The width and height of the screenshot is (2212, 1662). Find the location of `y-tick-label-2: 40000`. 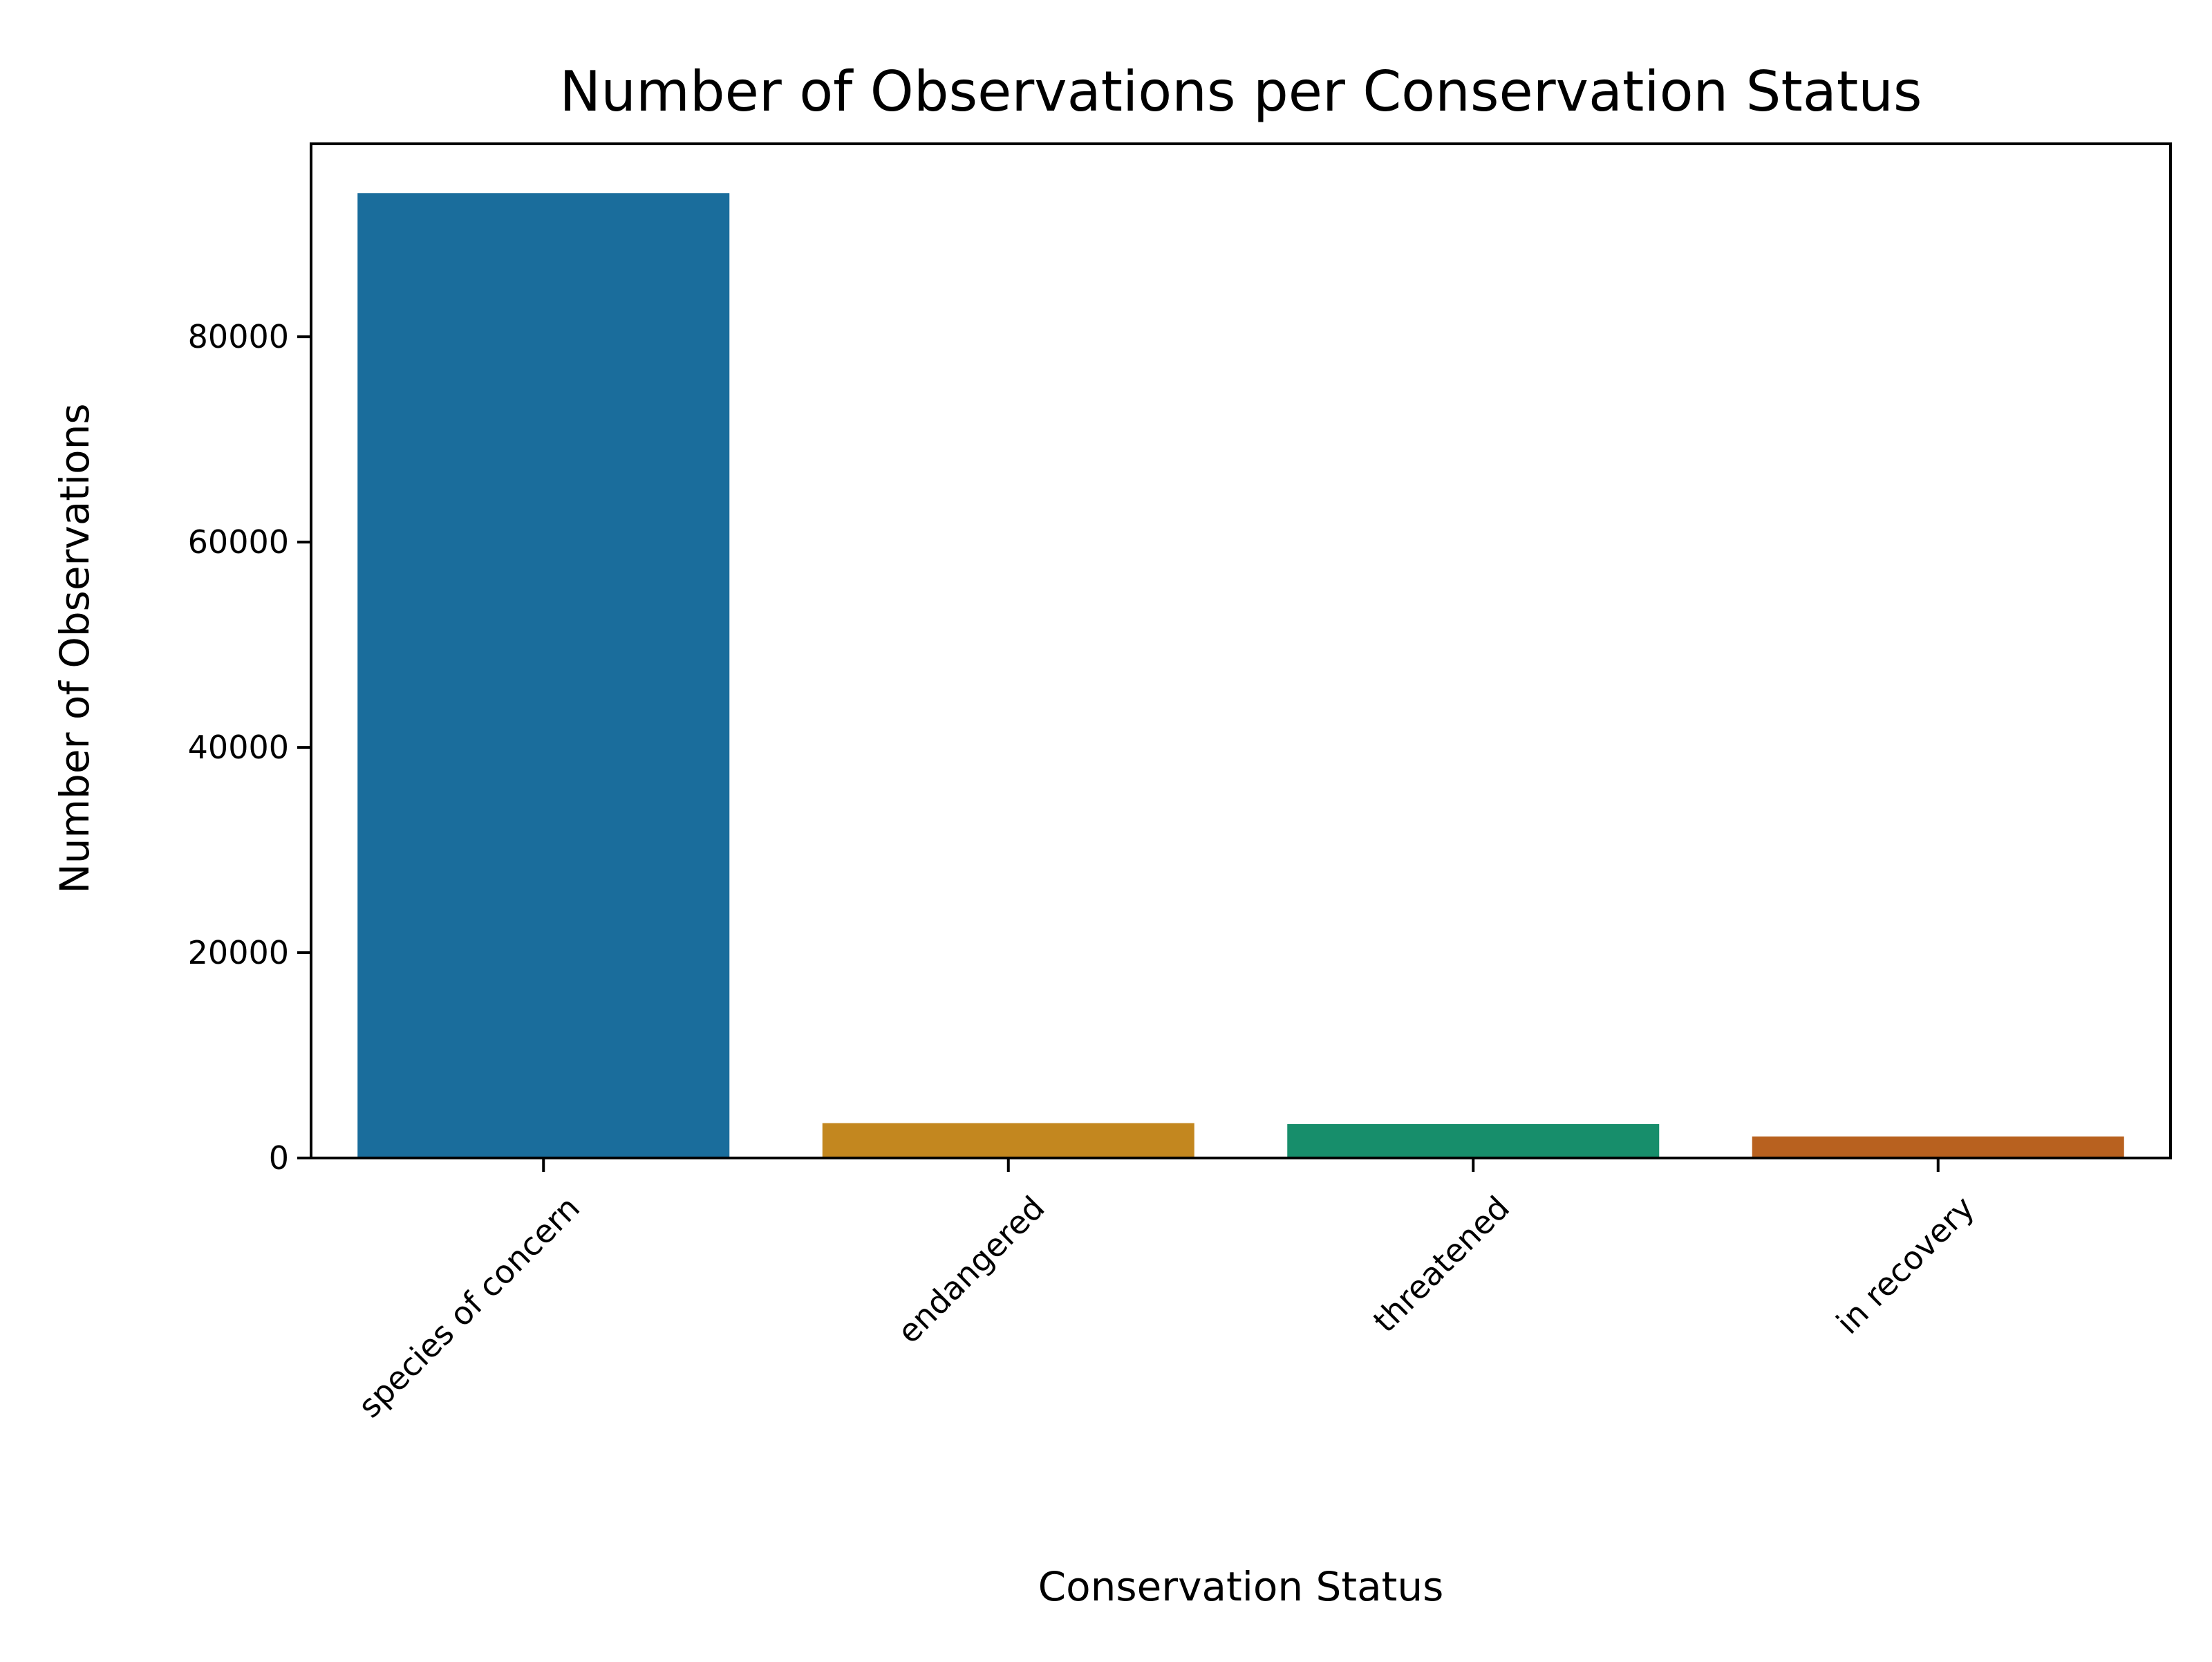

y-tick-label-2: 40000 is located at coordinates (239, 747).